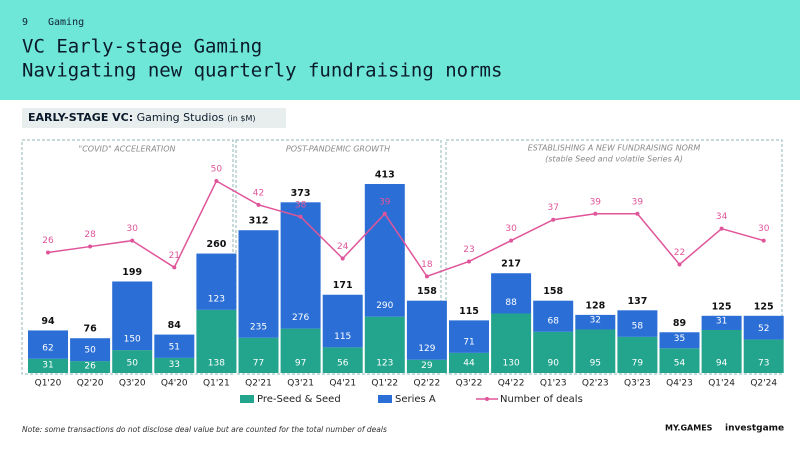  What do you see at coordinates (300, 364) in the screenshot?
I see `value-label: 97` at bounding box center [300, 364].